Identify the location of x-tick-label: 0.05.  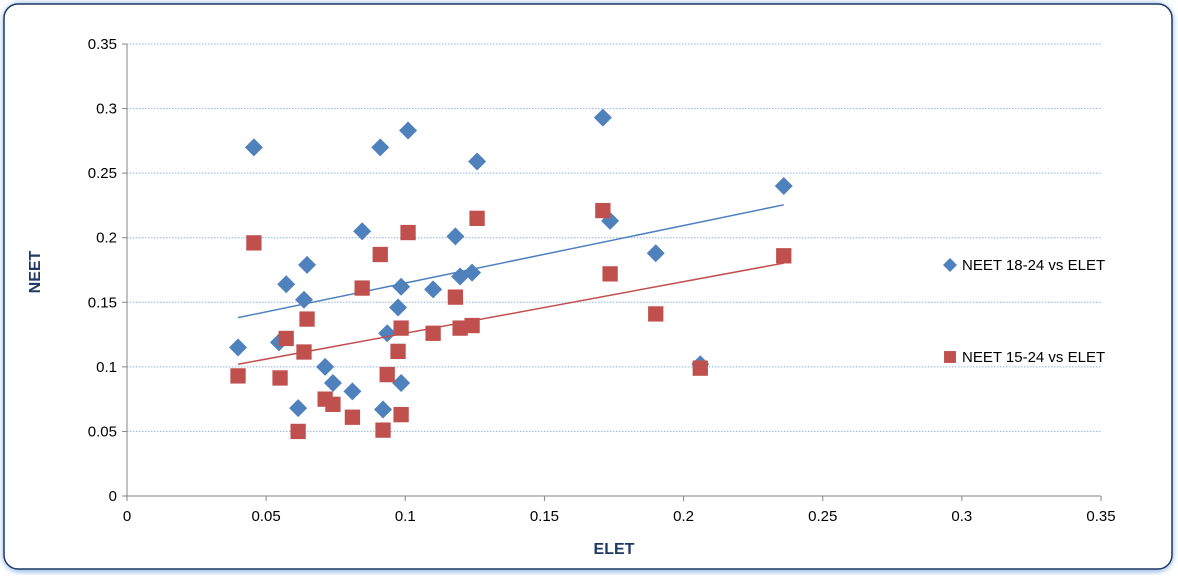
(266, 516).